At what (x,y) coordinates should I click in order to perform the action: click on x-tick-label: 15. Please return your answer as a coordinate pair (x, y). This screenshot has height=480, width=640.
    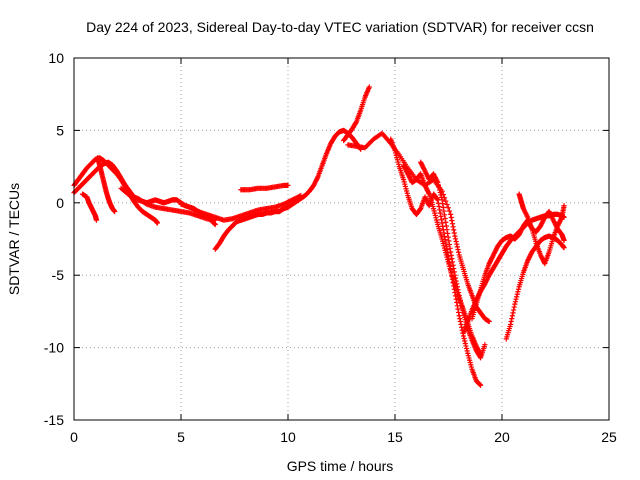
    Looking at the image, I should click on (395, 437).